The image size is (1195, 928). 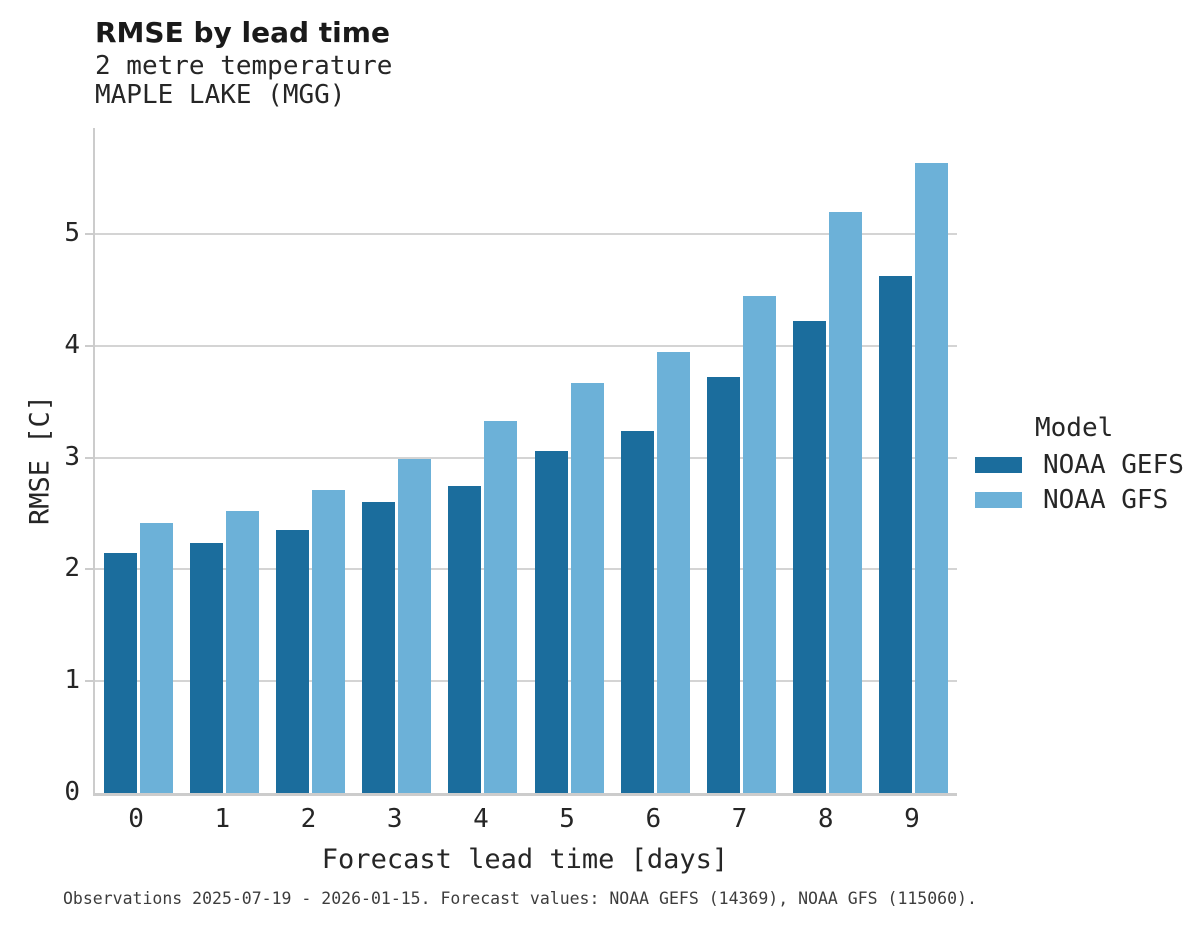 I want to click on bar-noaa-gefs-lead4, so click(x=465, y=639).